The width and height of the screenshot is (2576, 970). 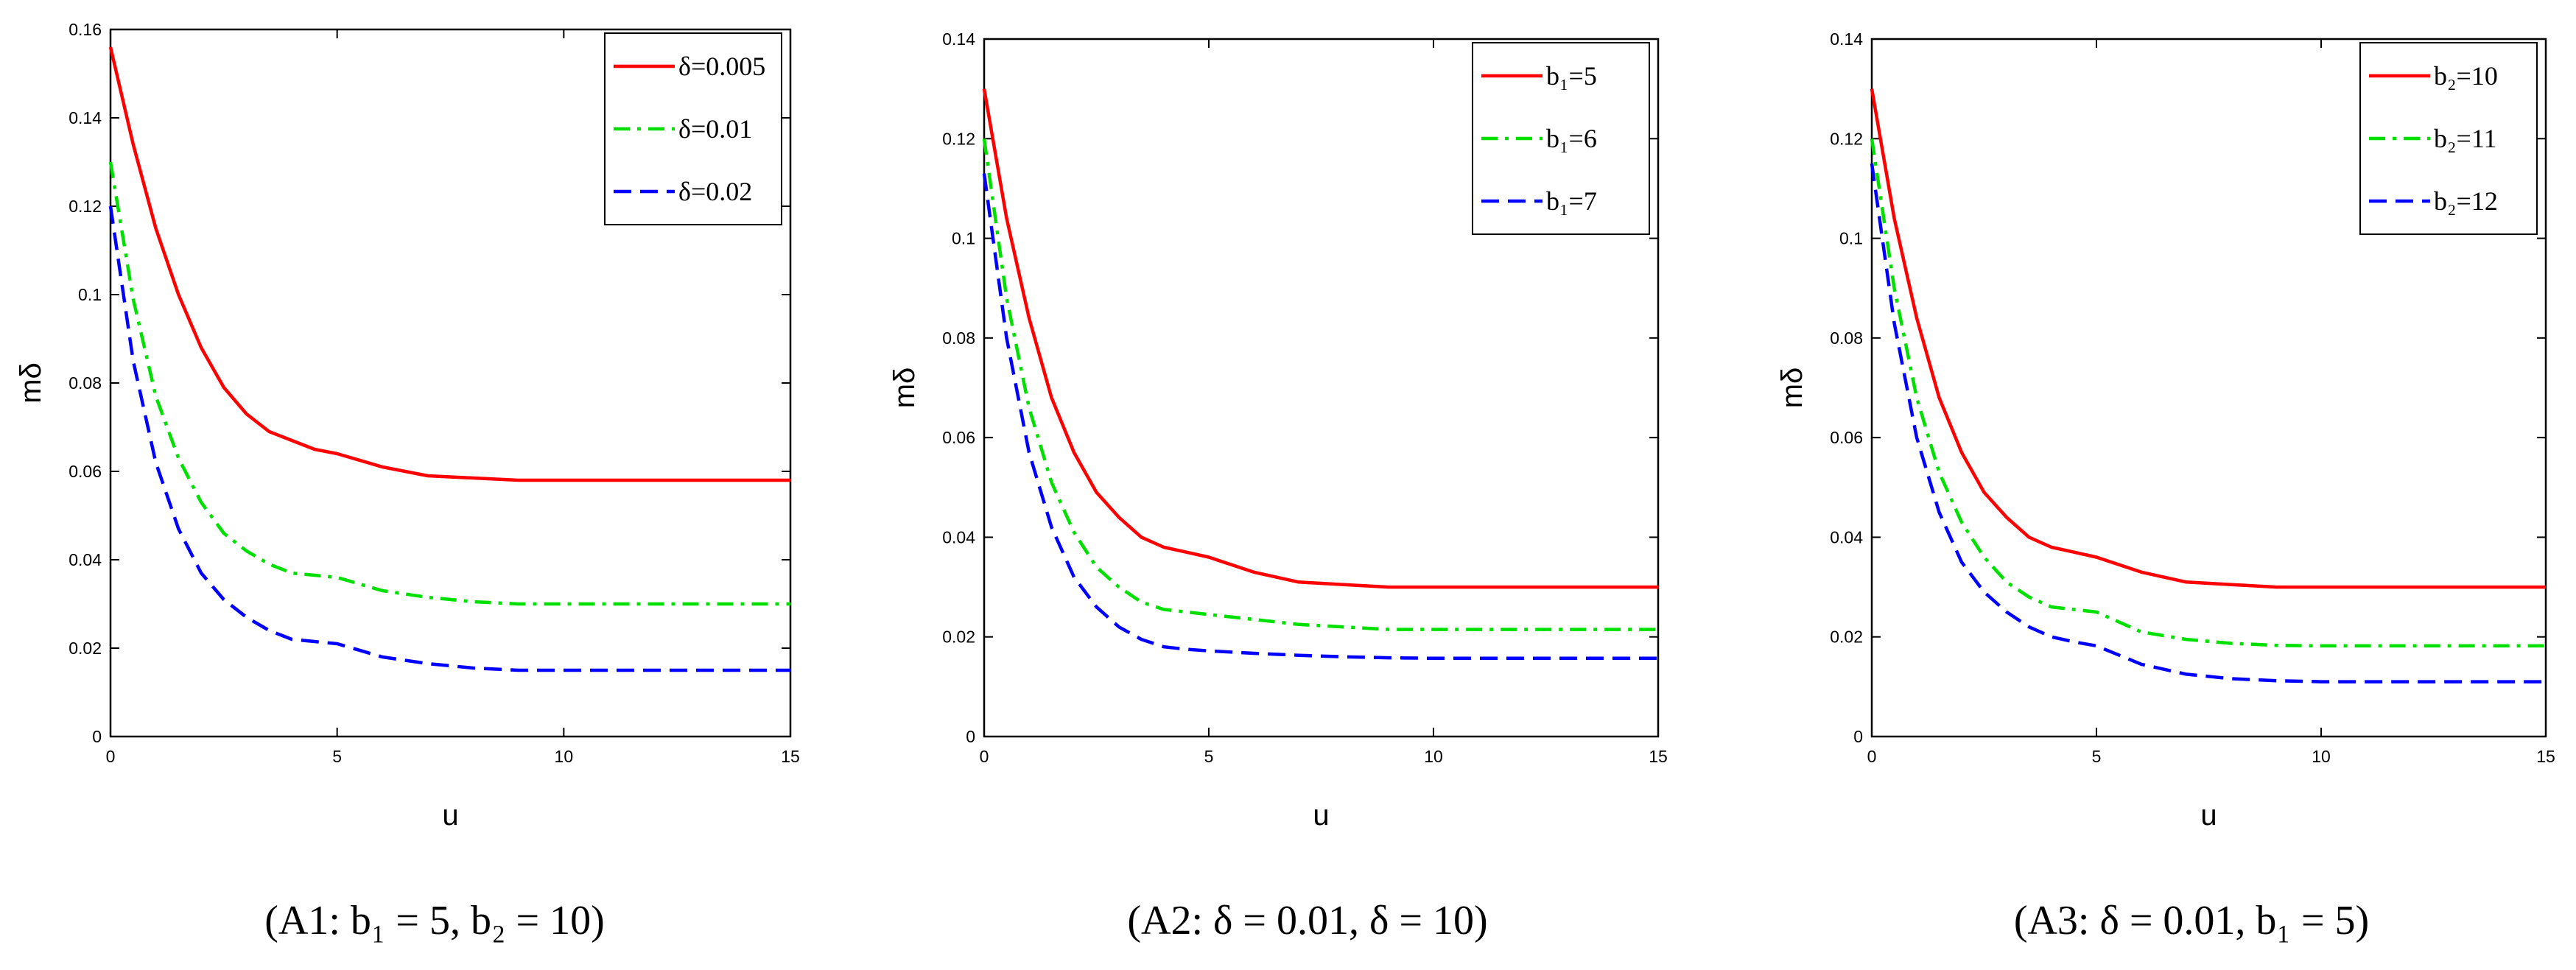 I want to click on legend-label-3: b₁=7, so click(x=1571, y=201).